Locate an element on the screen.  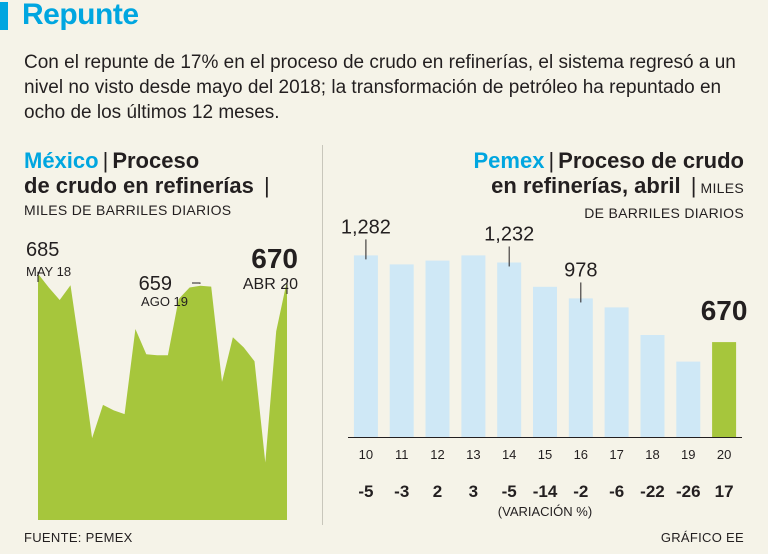
left-subtitle: MILES DE BARRILES DIARIOS is located at coordinates (128, 210).